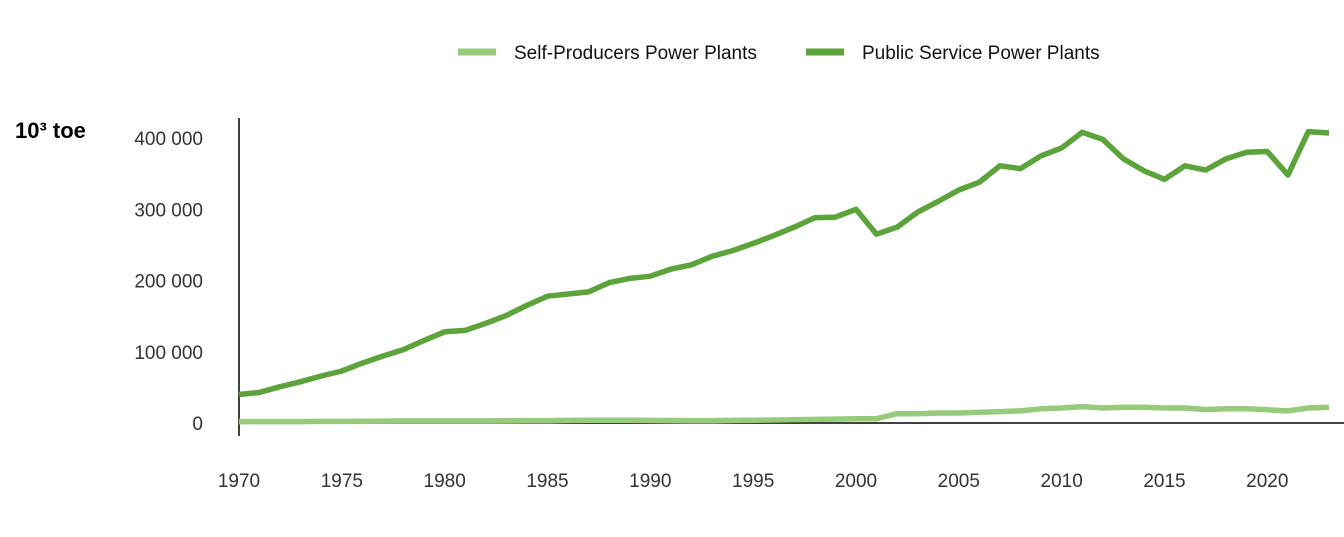  Describe the element at coordinates (650, 481) in the screenshot. I see `x-tick-label: 1990` at that location.